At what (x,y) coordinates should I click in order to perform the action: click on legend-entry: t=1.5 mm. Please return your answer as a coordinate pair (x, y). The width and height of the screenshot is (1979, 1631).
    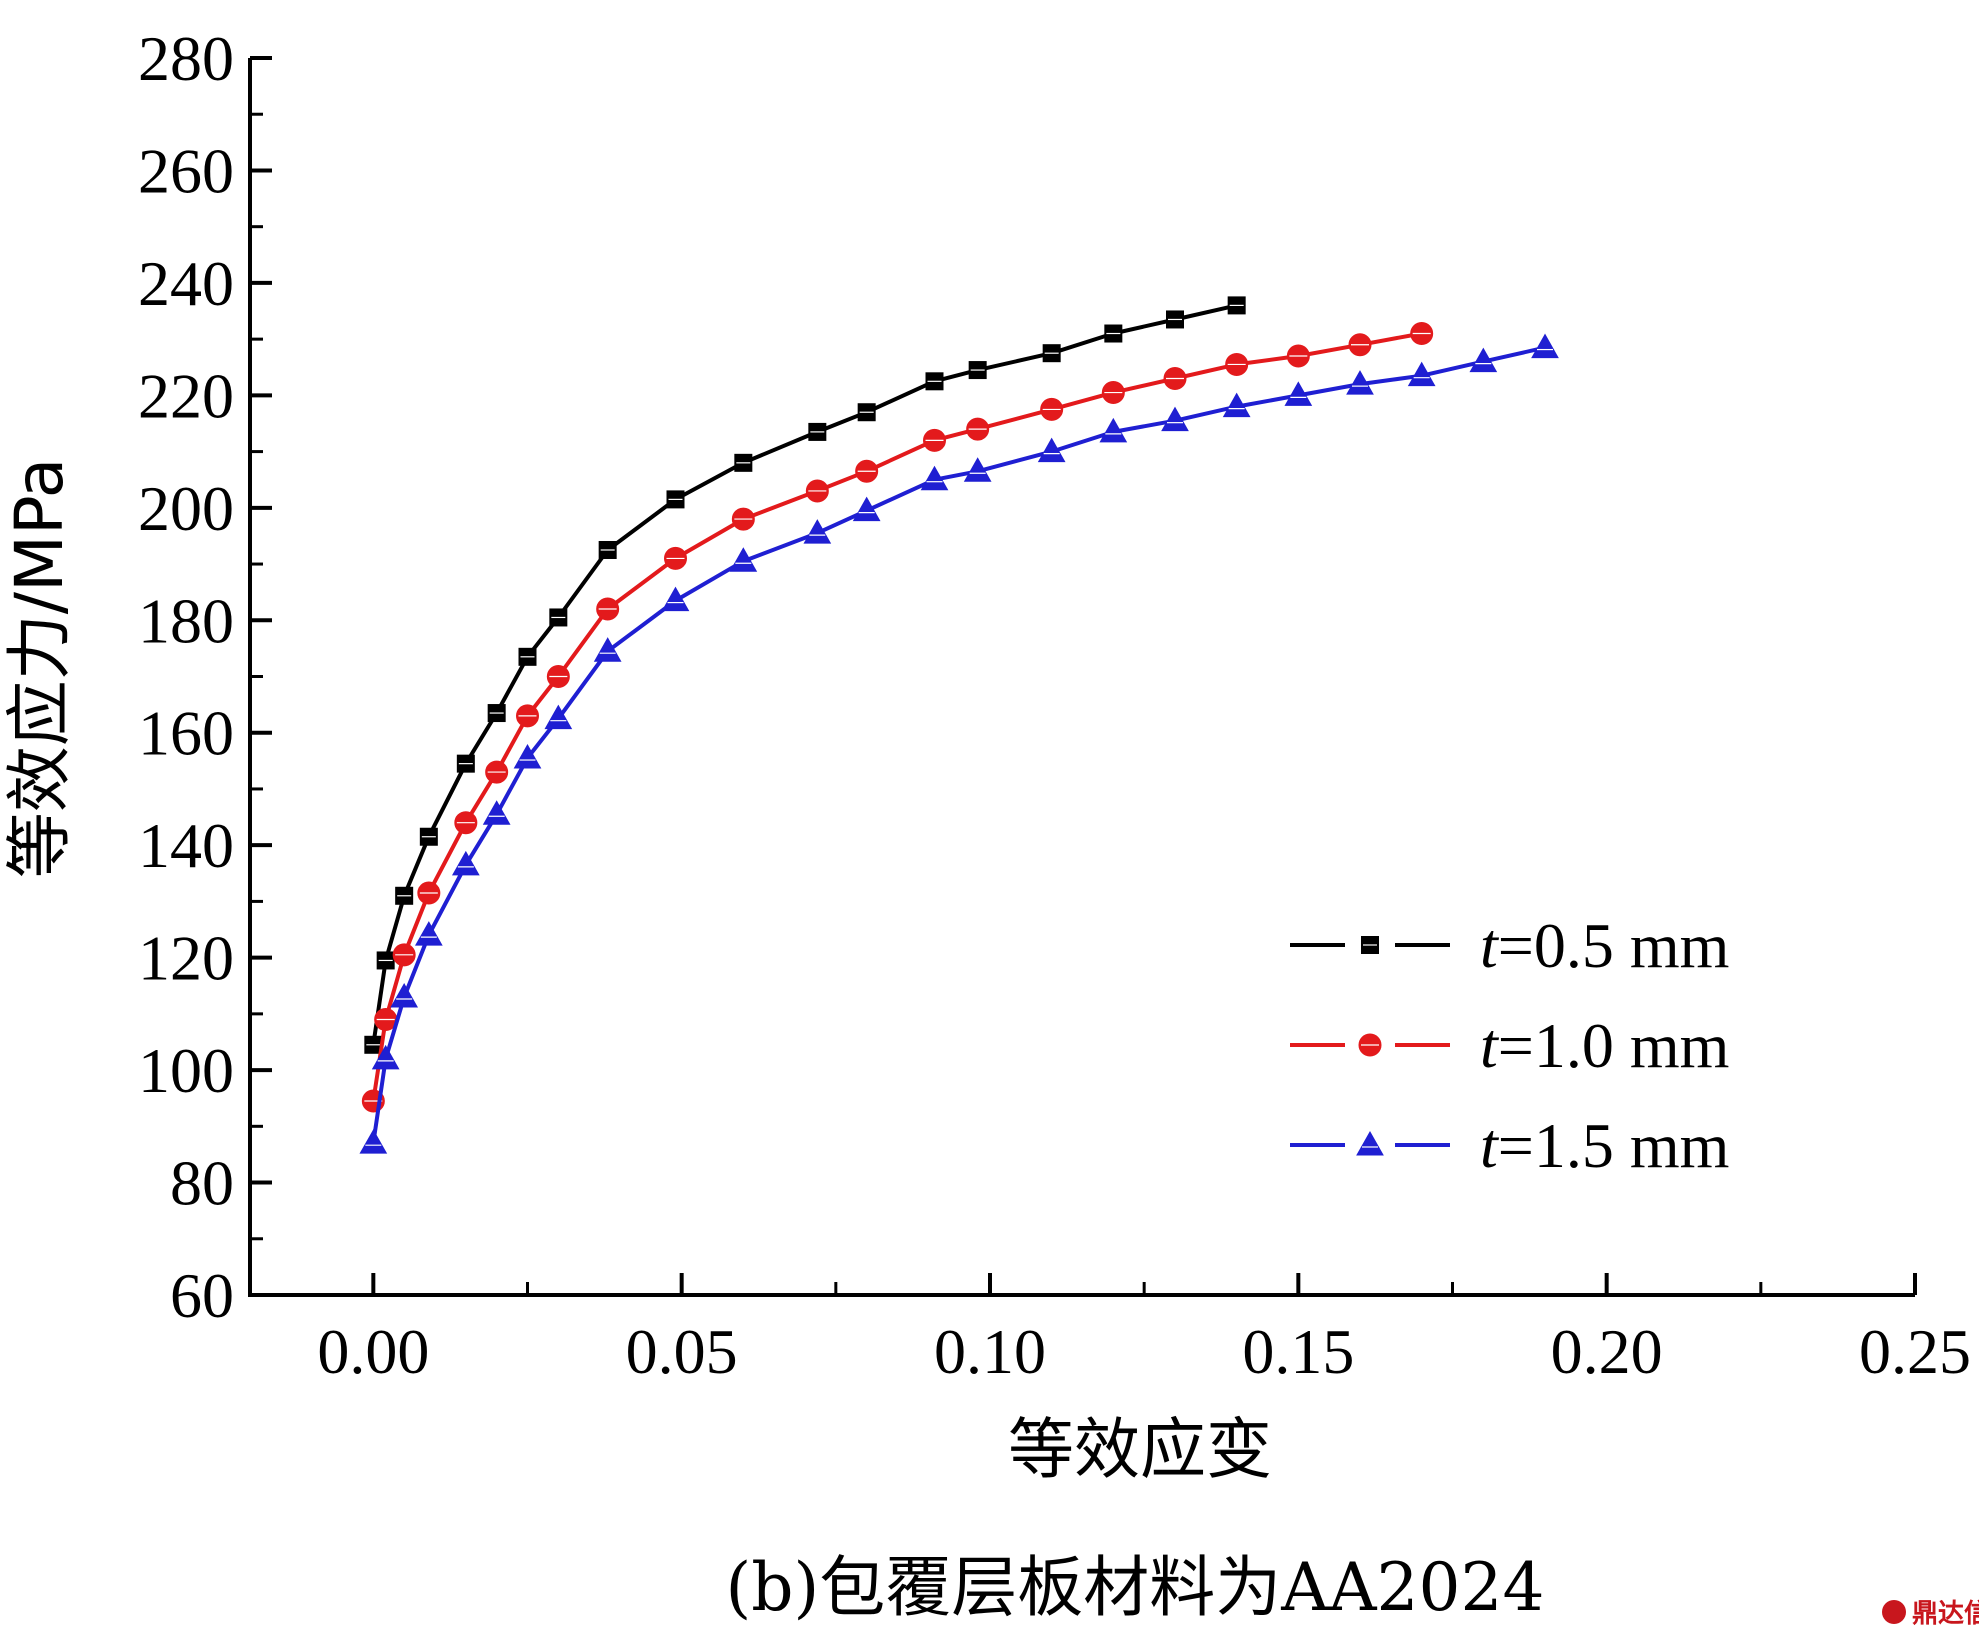
    Looking at the image, I should click on (1509, 1145).